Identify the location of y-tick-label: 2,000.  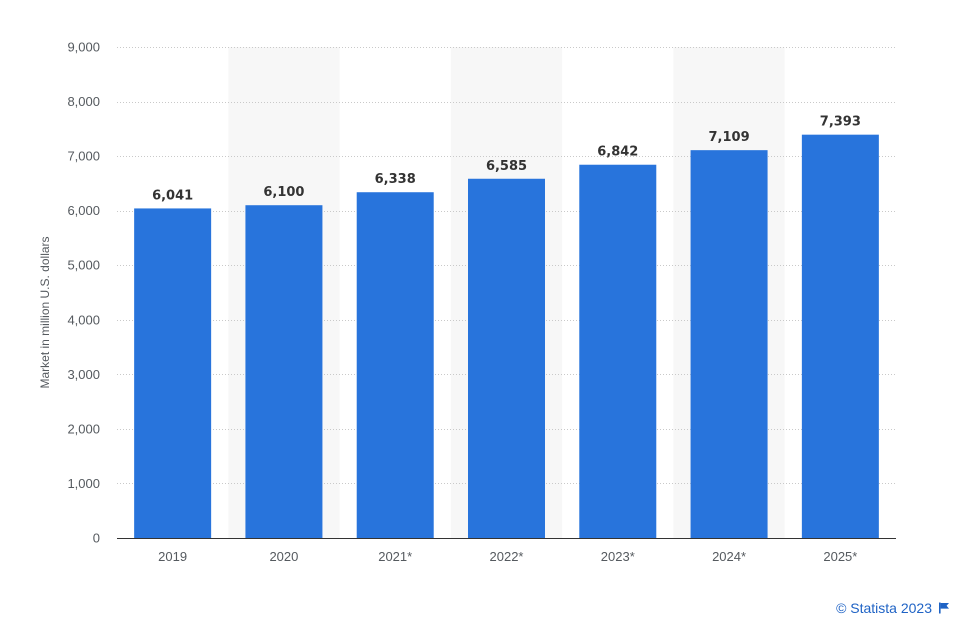
(83, 428).